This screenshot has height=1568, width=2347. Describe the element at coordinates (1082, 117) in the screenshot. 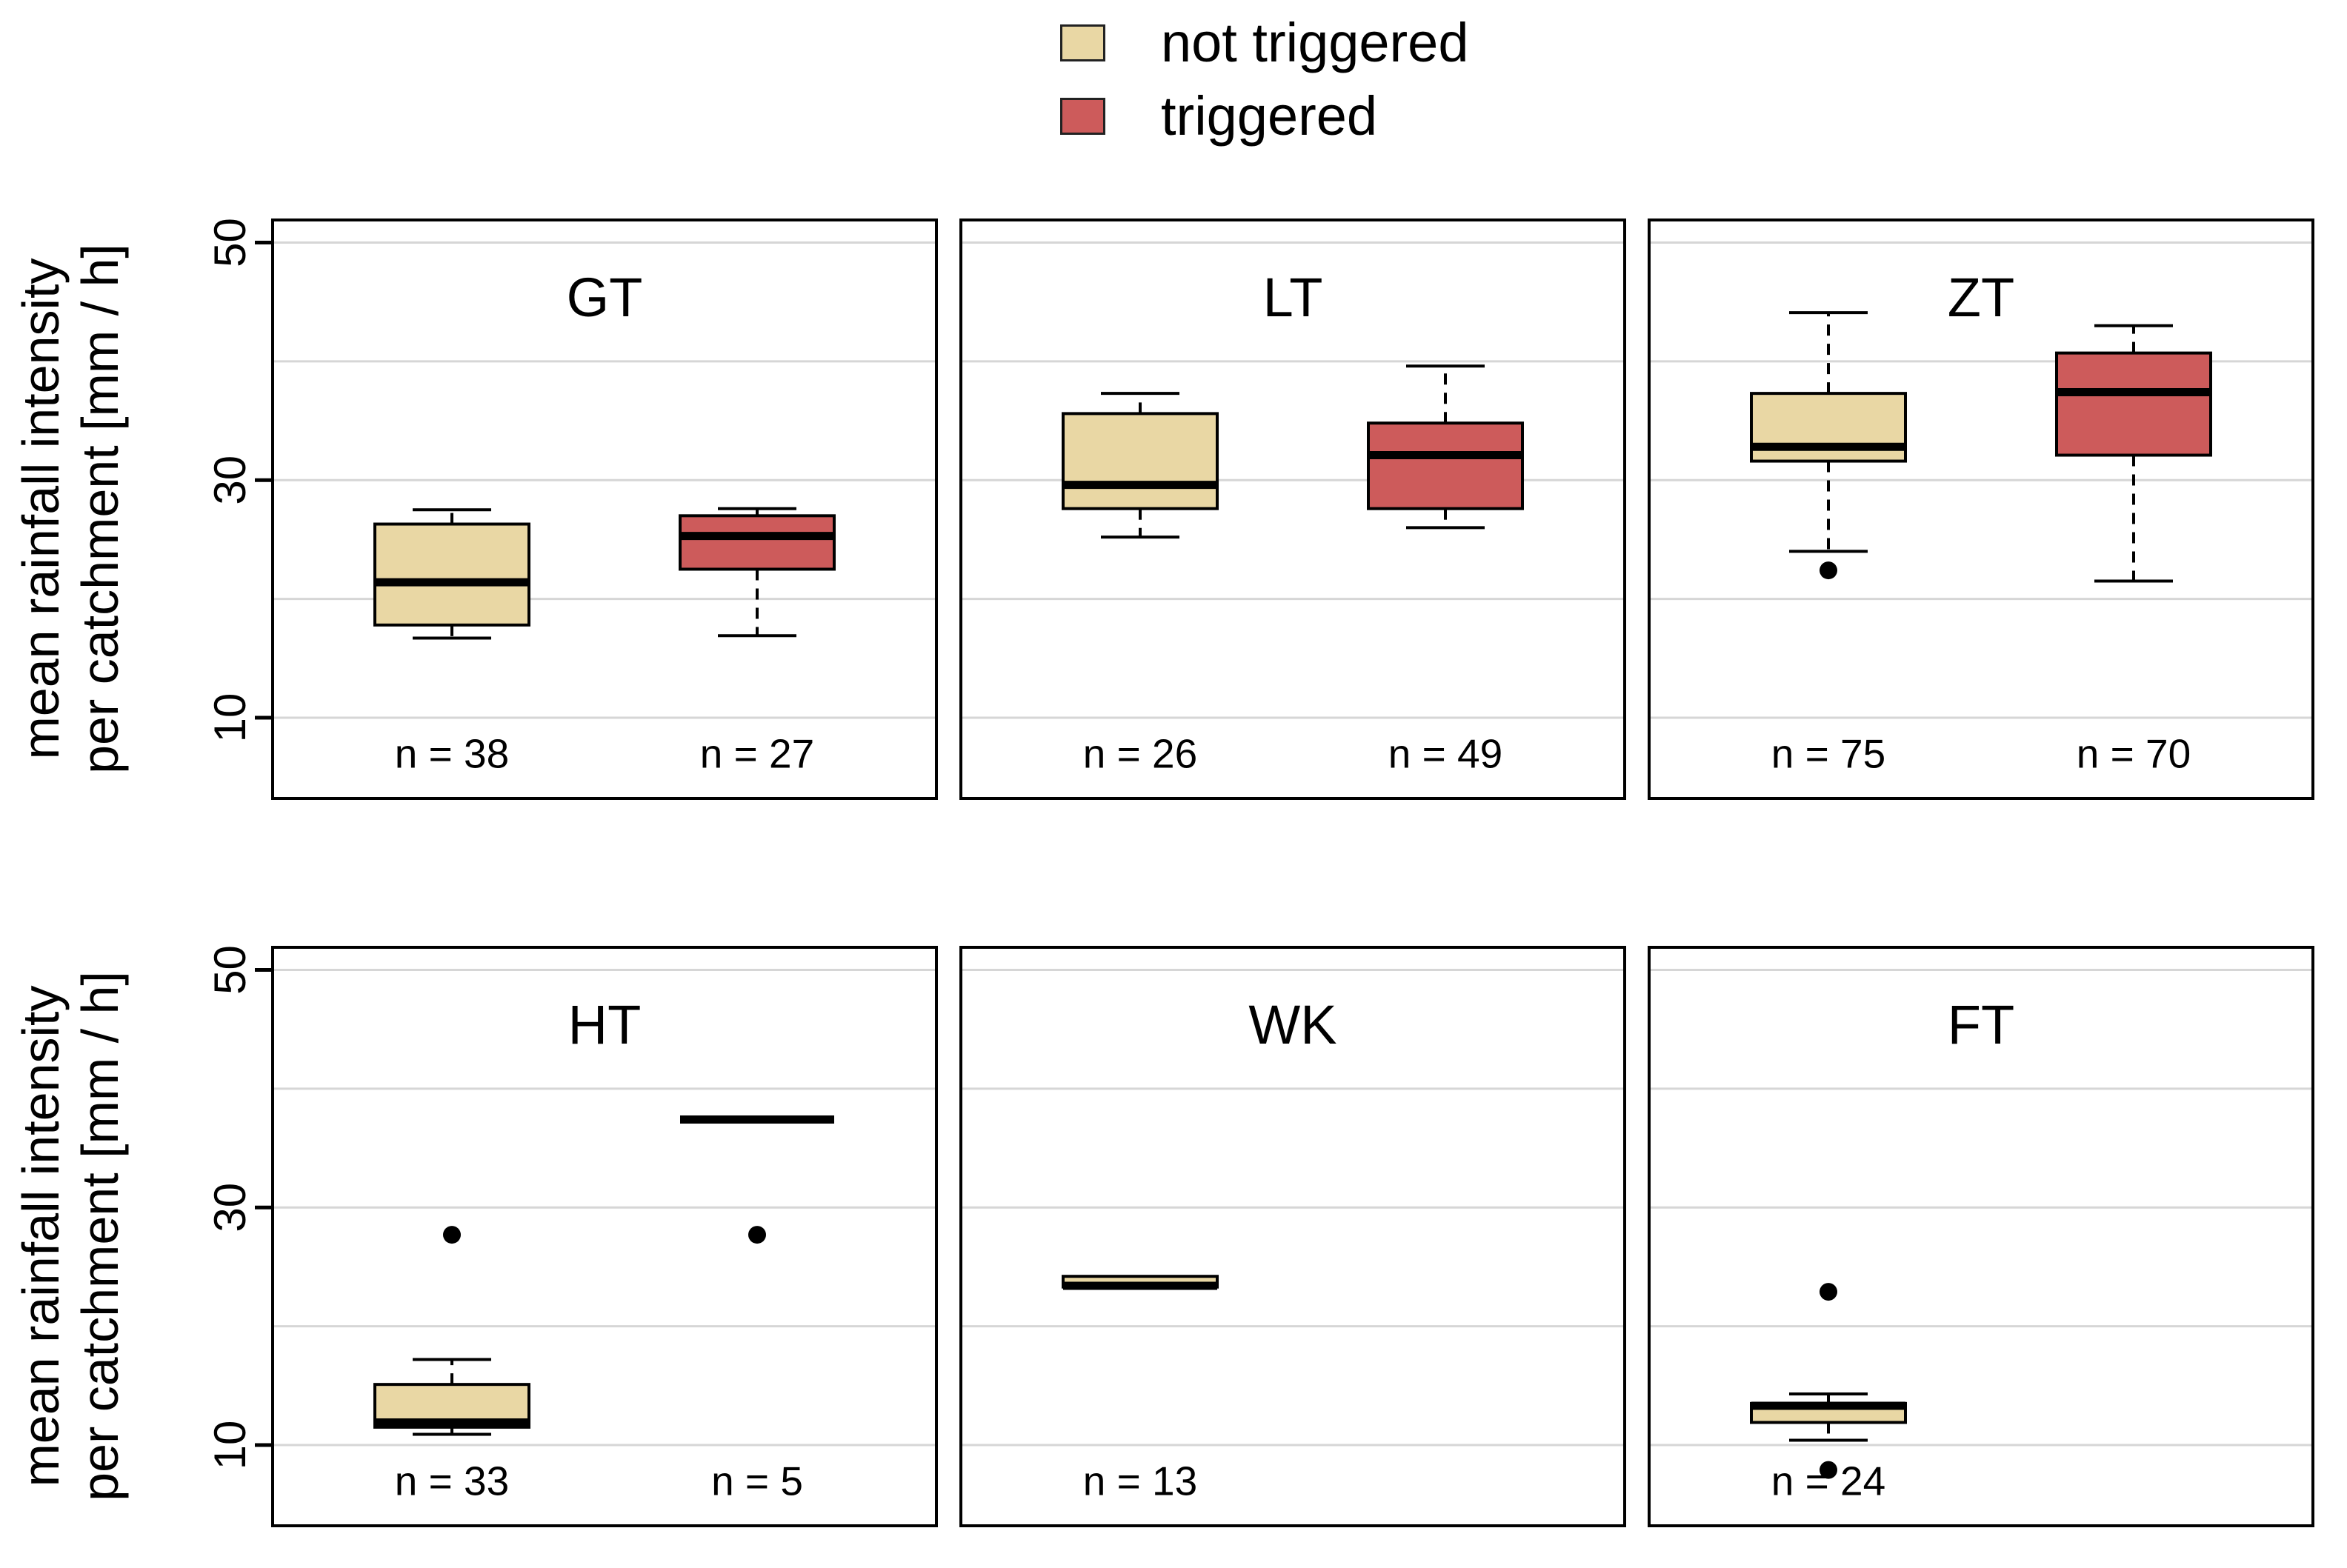

I see `triggered-swatch-icon` at that location.